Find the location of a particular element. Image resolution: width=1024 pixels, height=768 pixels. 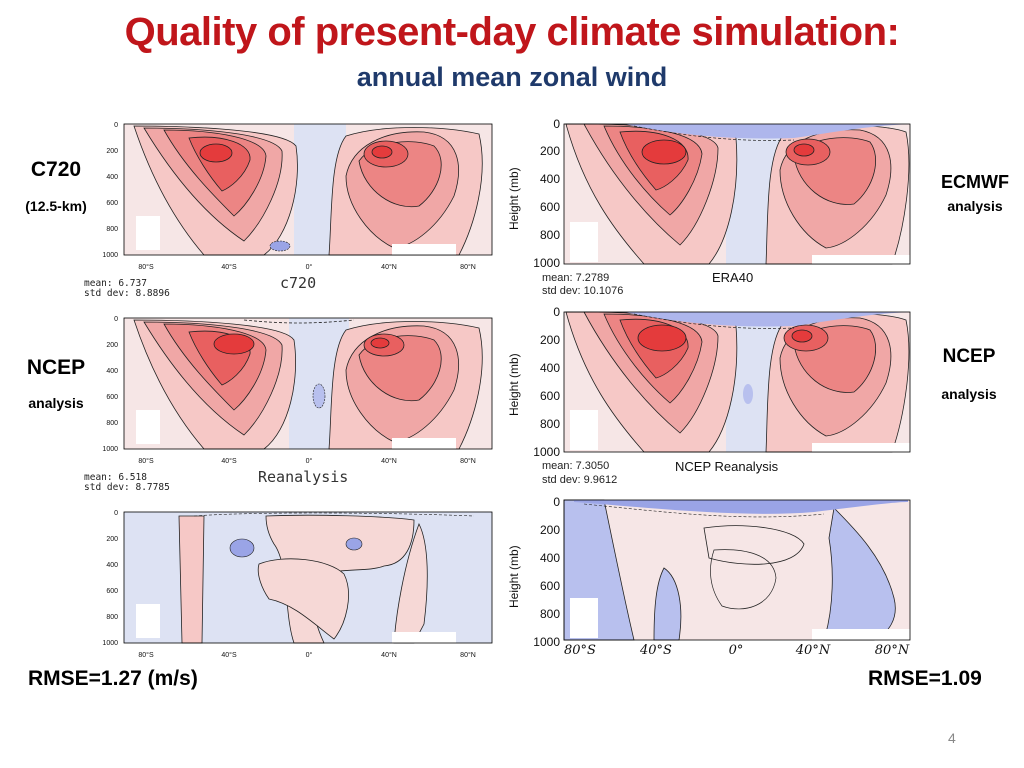

xtick-80s: 80°S is located at coordinates (146, 267).